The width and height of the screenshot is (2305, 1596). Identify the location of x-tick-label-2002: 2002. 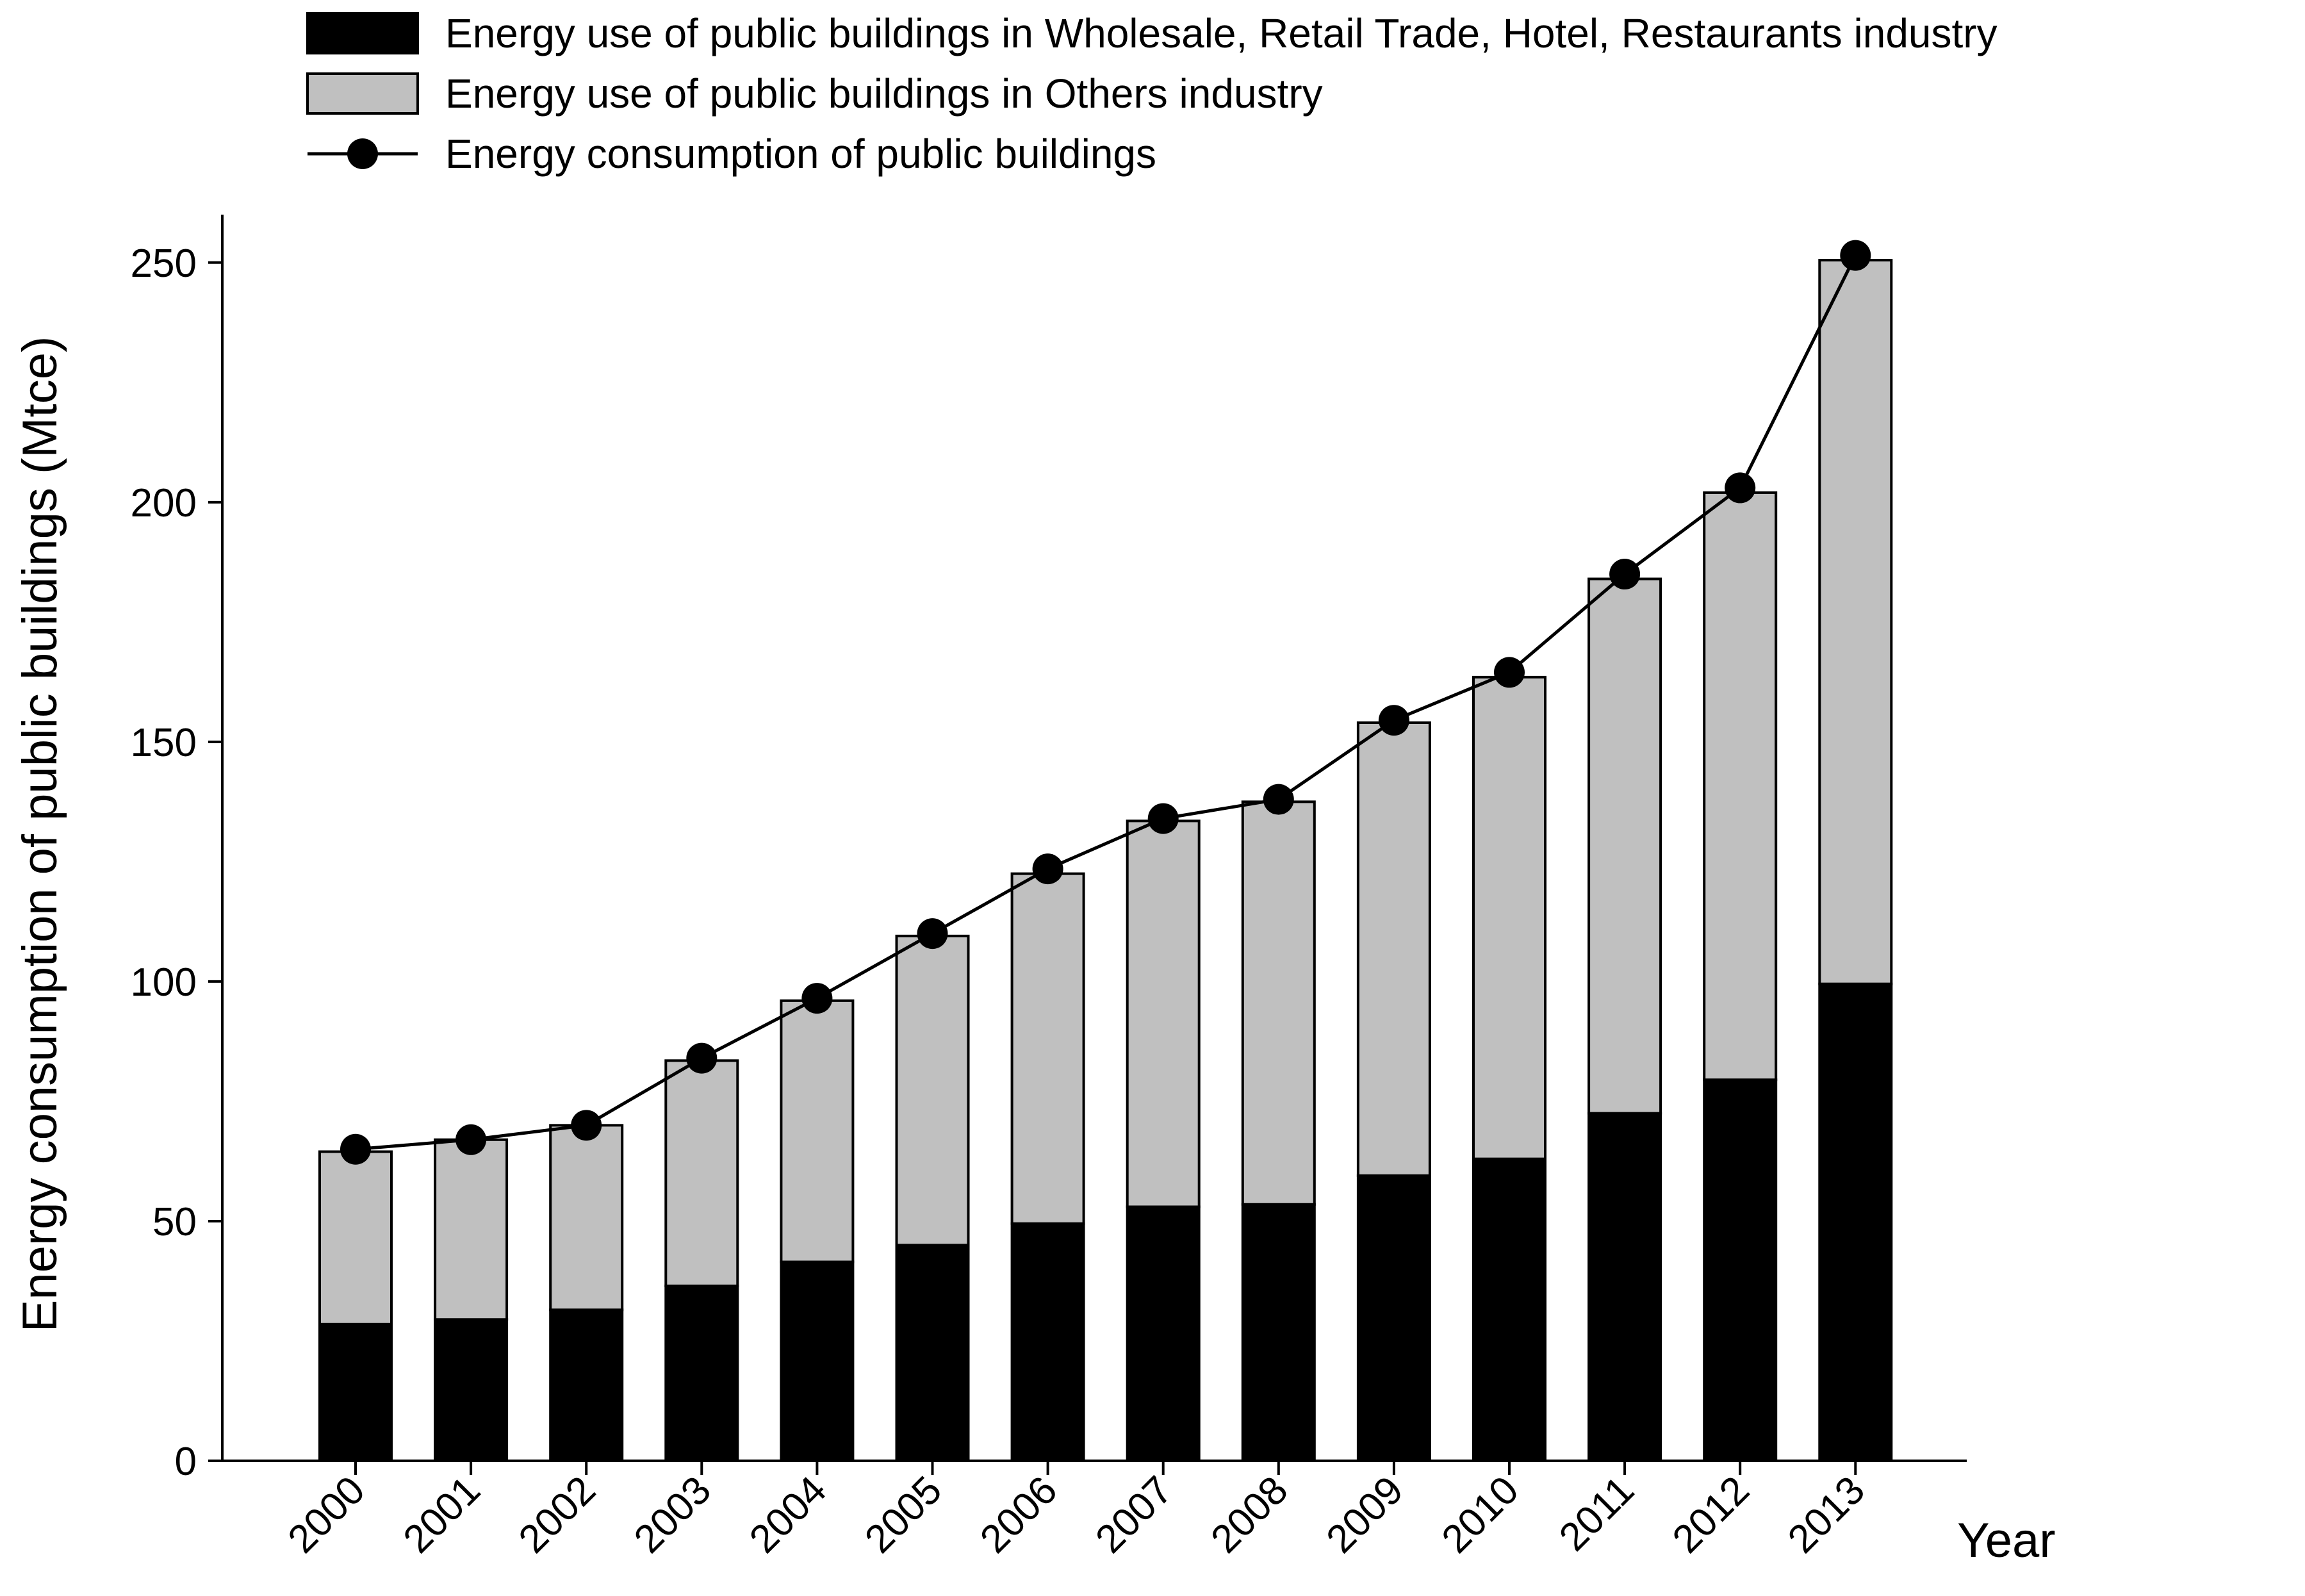
(557, 1514).